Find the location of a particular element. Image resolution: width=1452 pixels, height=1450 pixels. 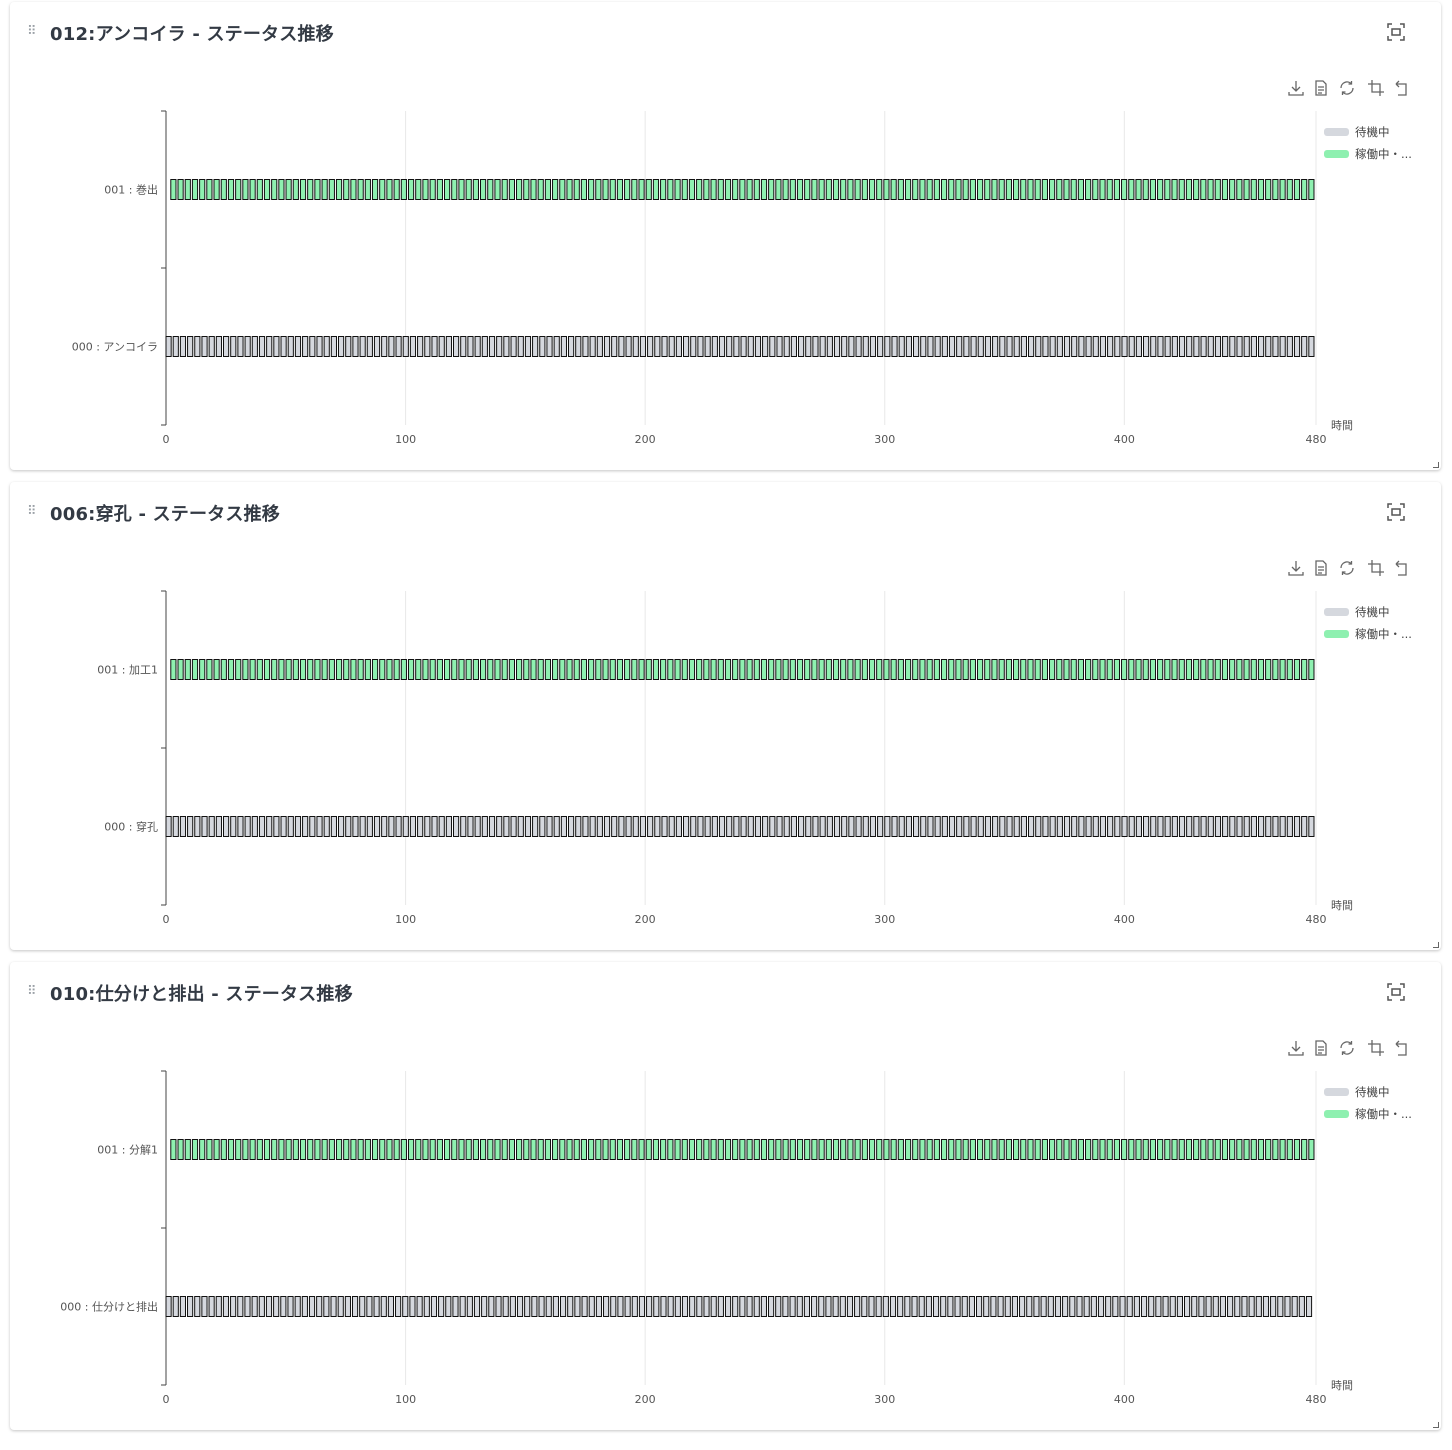

x-tick-label: 200 is located at coordinates (645, 1399).